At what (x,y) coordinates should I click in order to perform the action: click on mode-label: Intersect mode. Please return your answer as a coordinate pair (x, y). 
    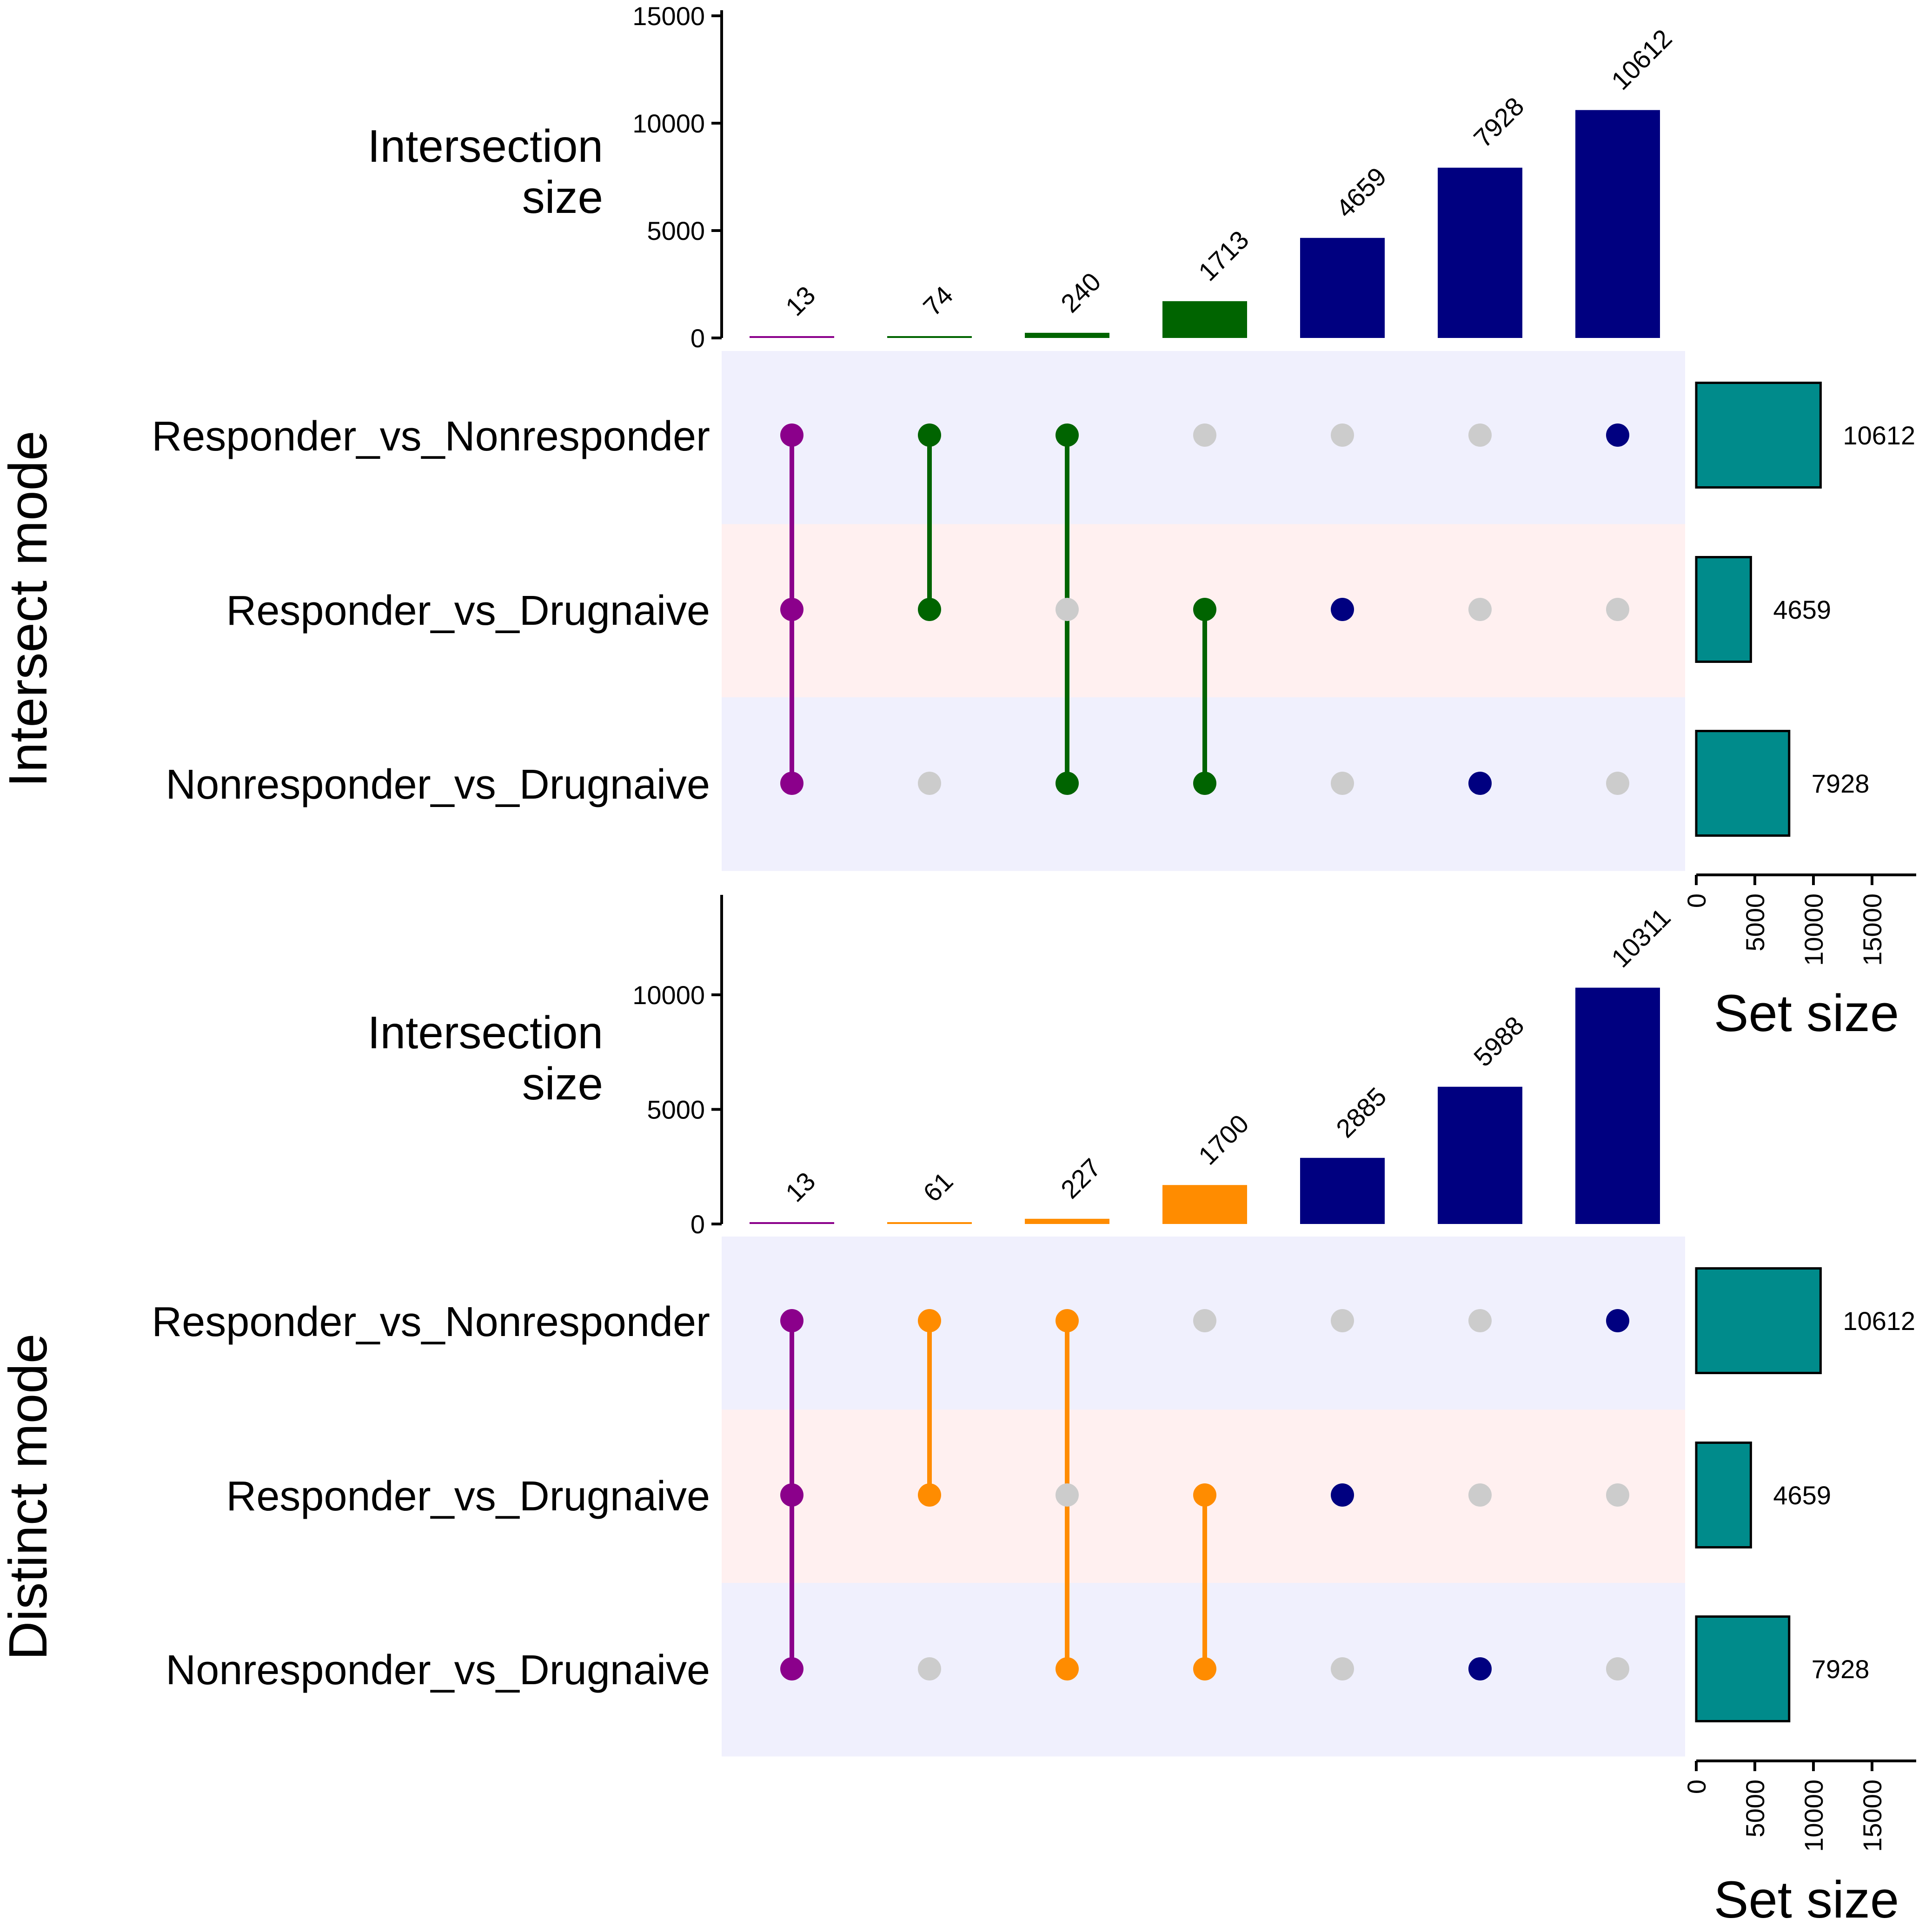
    Looking at the image, I should click on (29, 609).